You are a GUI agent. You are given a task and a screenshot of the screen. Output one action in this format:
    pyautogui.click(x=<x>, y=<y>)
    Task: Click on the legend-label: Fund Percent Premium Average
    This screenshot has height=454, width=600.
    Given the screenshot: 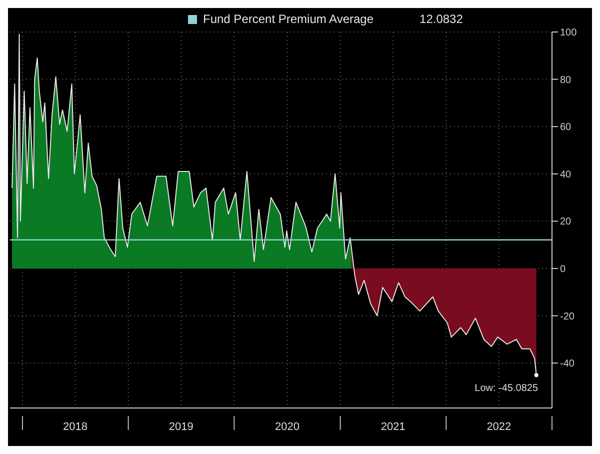 What is the action you would take?
    pyautogui.click(x=288, y=19)
    